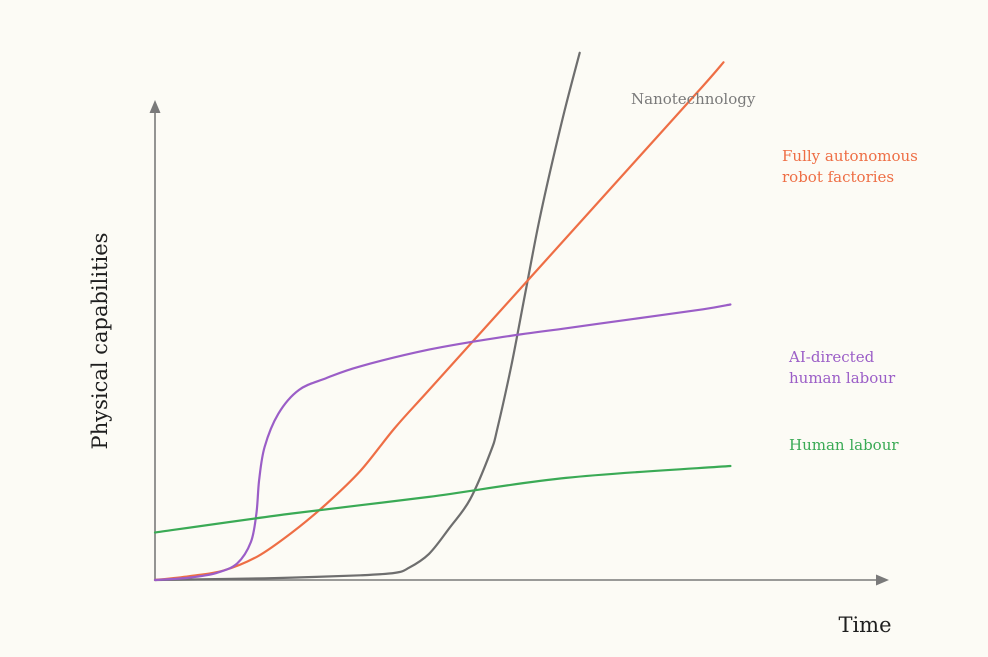  I want to click on series-label-fully-autonomous-robot-factories: Fully autonomous robot factories, so click(850, 166).